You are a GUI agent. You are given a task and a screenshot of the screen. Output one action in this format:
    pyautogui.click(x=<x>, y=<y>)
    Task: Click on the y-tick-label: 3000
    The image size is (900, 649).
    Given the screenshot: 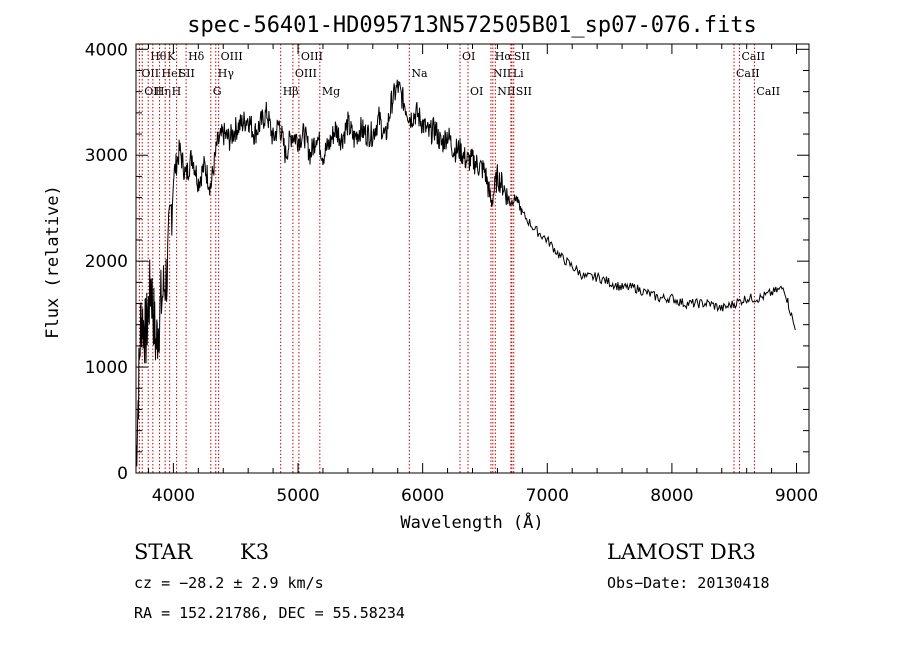 What is the action you would take?
    pyautogui.click(x=106, y=156)
    